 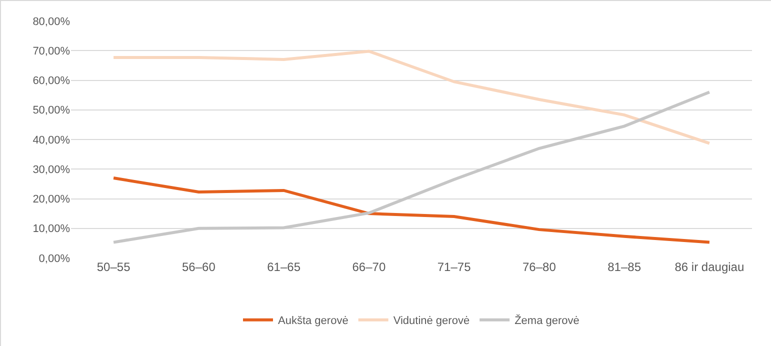 What do you see at coordinates (51, 140) in the screenshot?
I see `y-tick-label: 40,00%` at bounding box center [51, 140].